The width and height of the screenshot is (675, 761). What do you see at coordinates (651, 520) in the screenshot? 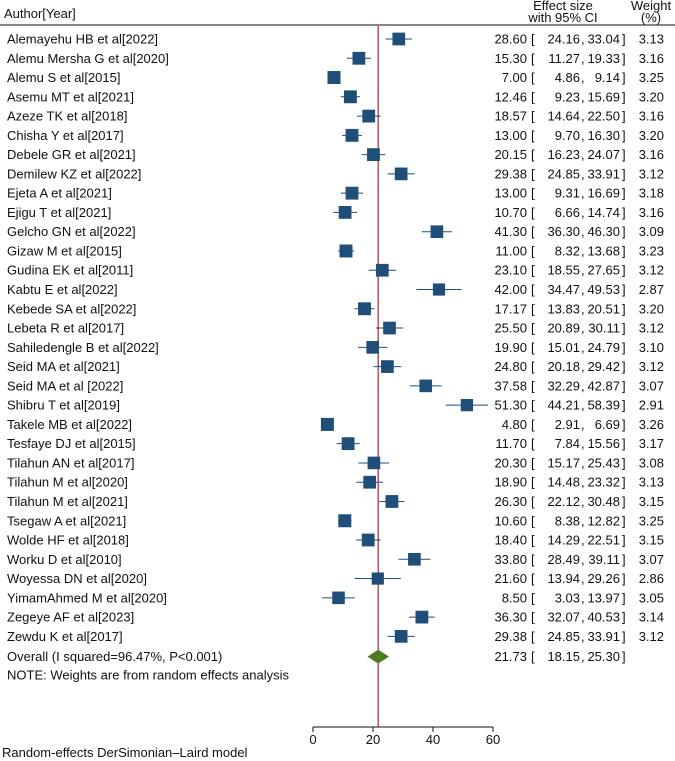
I see `study-weight-value: 3.25` at bounding box center [651, 520].